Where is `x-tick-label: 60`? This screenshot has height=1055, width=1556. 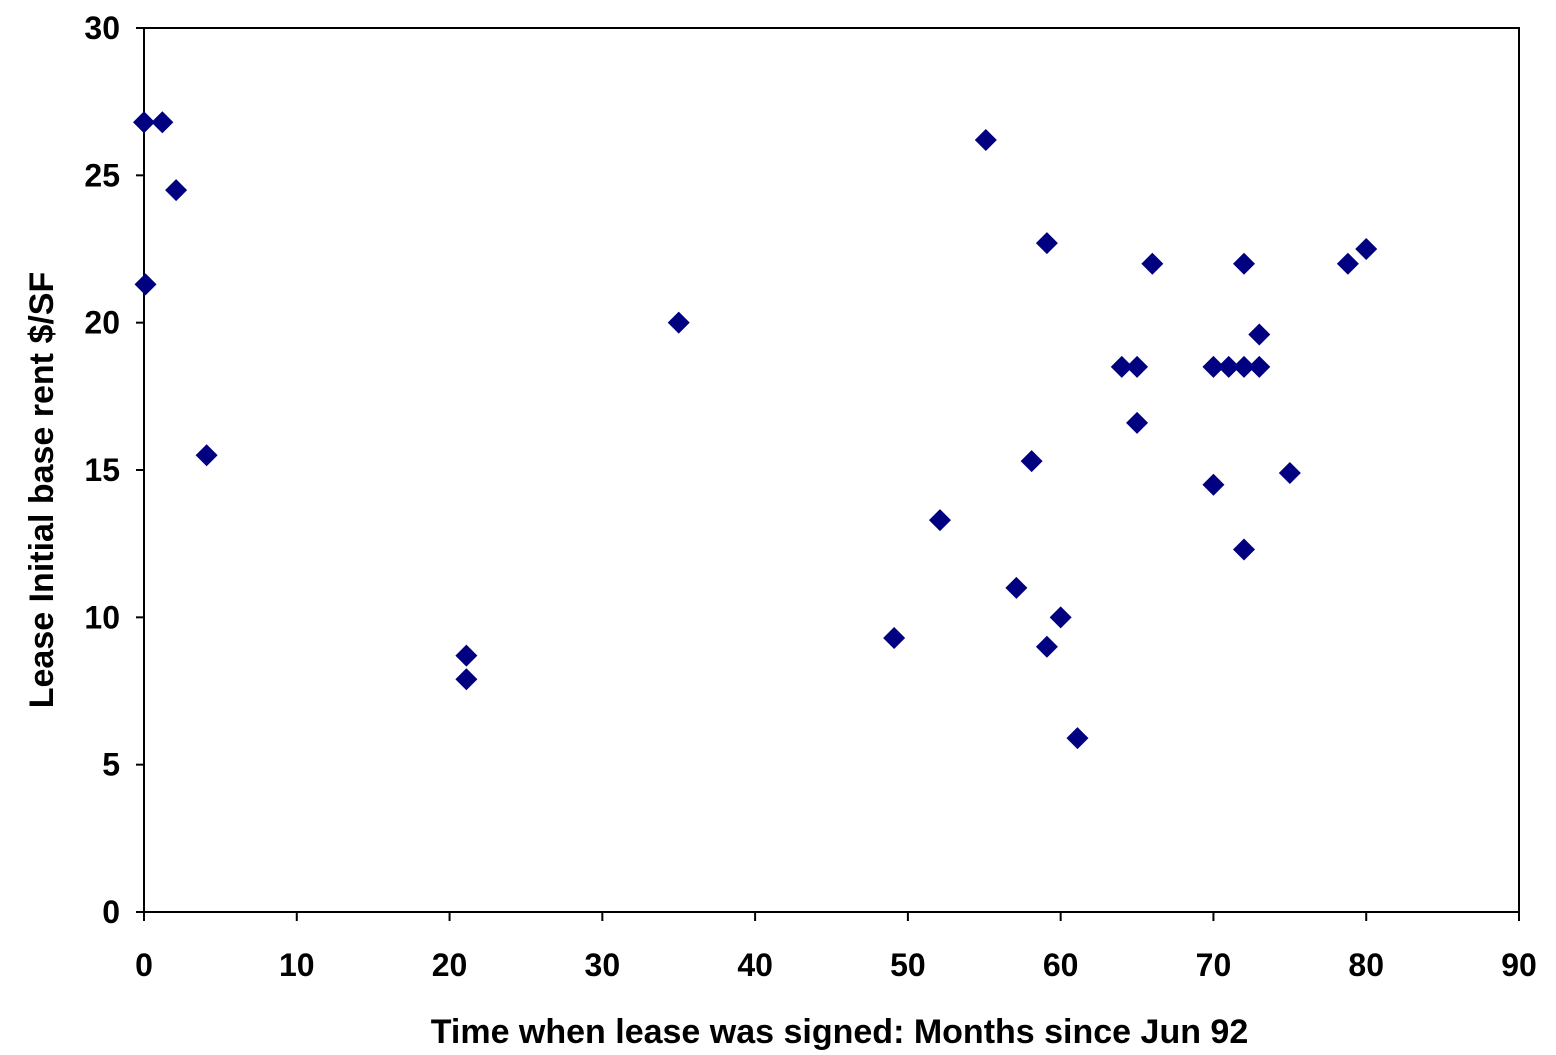 x-tick-label: 60 is located at coordinates (1061, 965).